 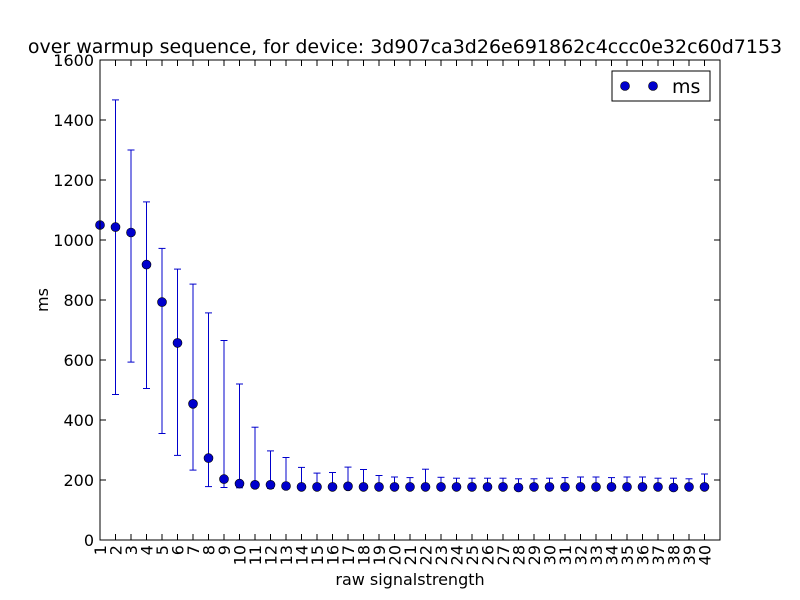 What do you see at coordinates (116, 550) in the screenshot?
I see `x-tick-label: 2` at bounding box center [116, 550].